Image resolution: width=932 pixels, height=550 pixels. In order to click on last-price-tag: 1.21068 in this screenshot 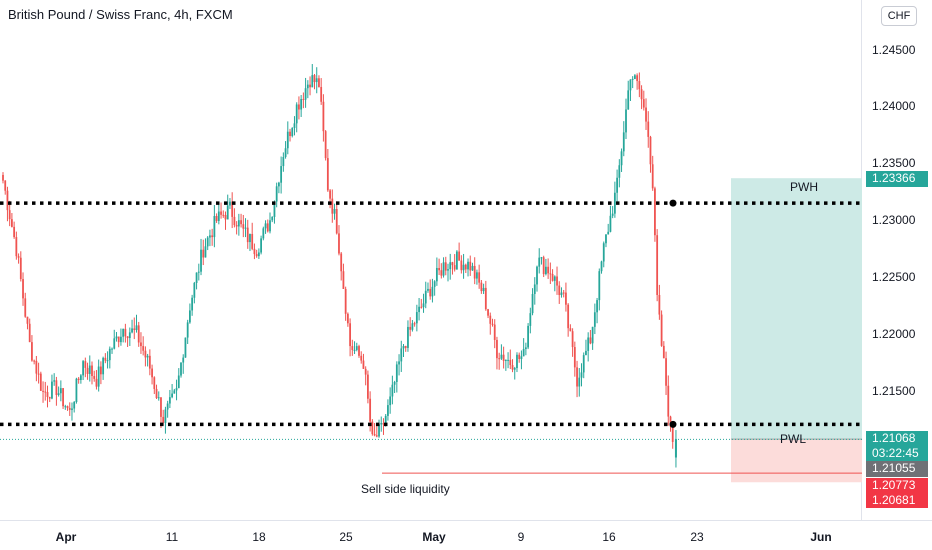, I will do `click(897, 438)`.